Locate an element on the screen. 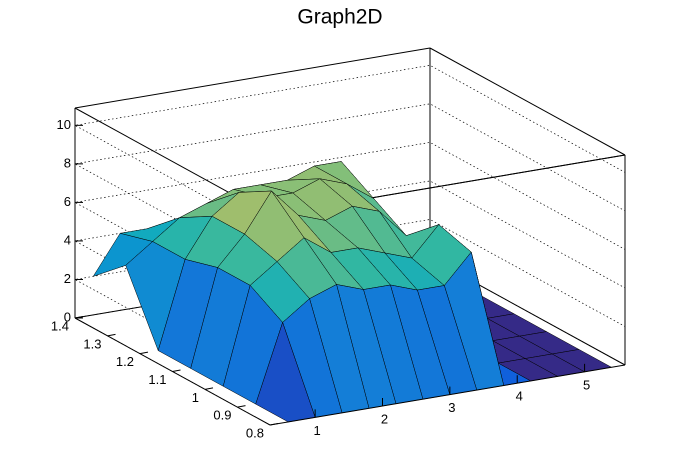 The height and width of the screenshot is (472, 696). x-tick-label: 5 is located at coordinates (586, 384).